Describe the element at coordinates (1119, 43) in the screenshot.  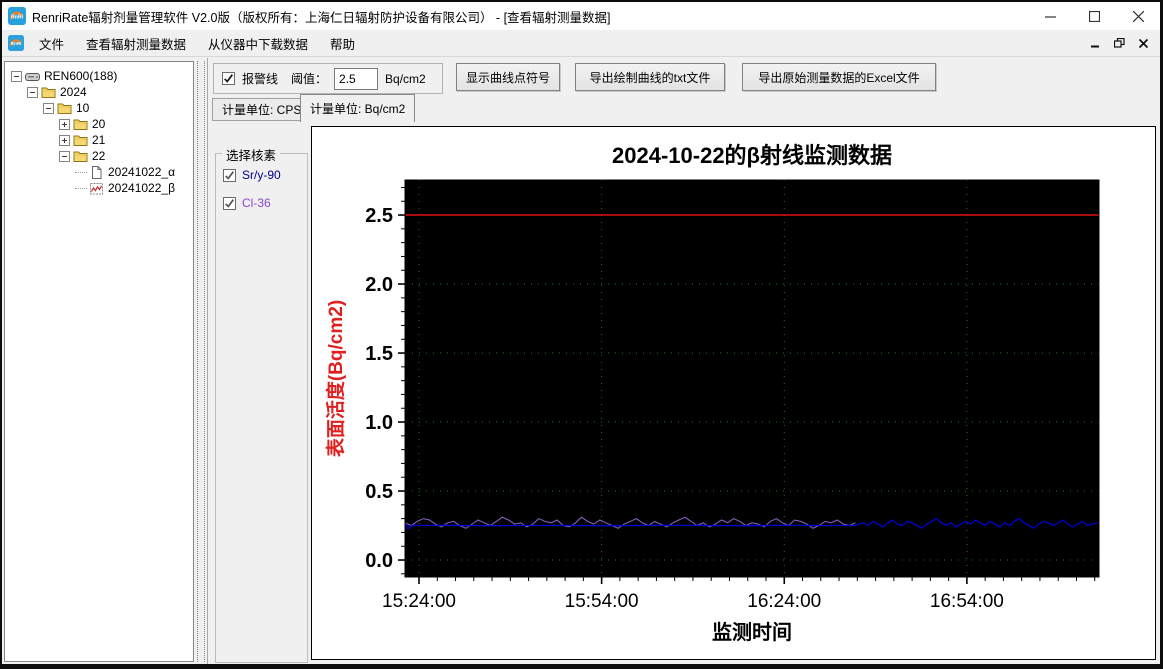
I see `mdi-restore-button` at that location.